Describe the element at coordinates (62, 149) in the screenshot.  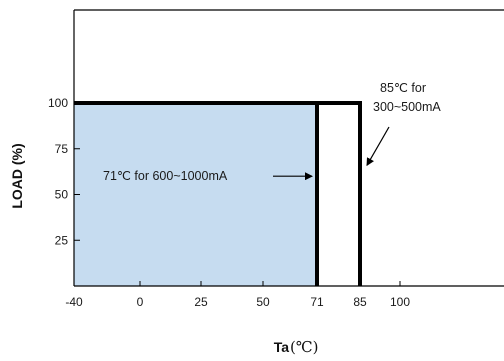
I see `y-tick-label-75: 75` at that location.